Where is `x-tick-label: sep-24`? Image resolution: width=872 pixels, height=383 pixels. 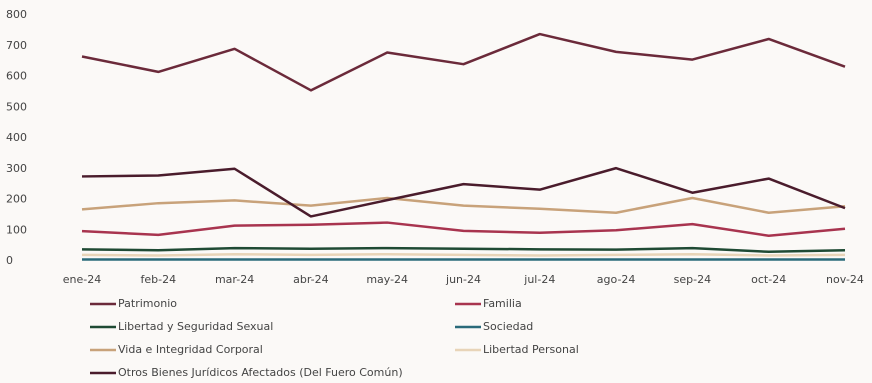 x-tick-label: sep-24 is located at coordinates (692, 279).